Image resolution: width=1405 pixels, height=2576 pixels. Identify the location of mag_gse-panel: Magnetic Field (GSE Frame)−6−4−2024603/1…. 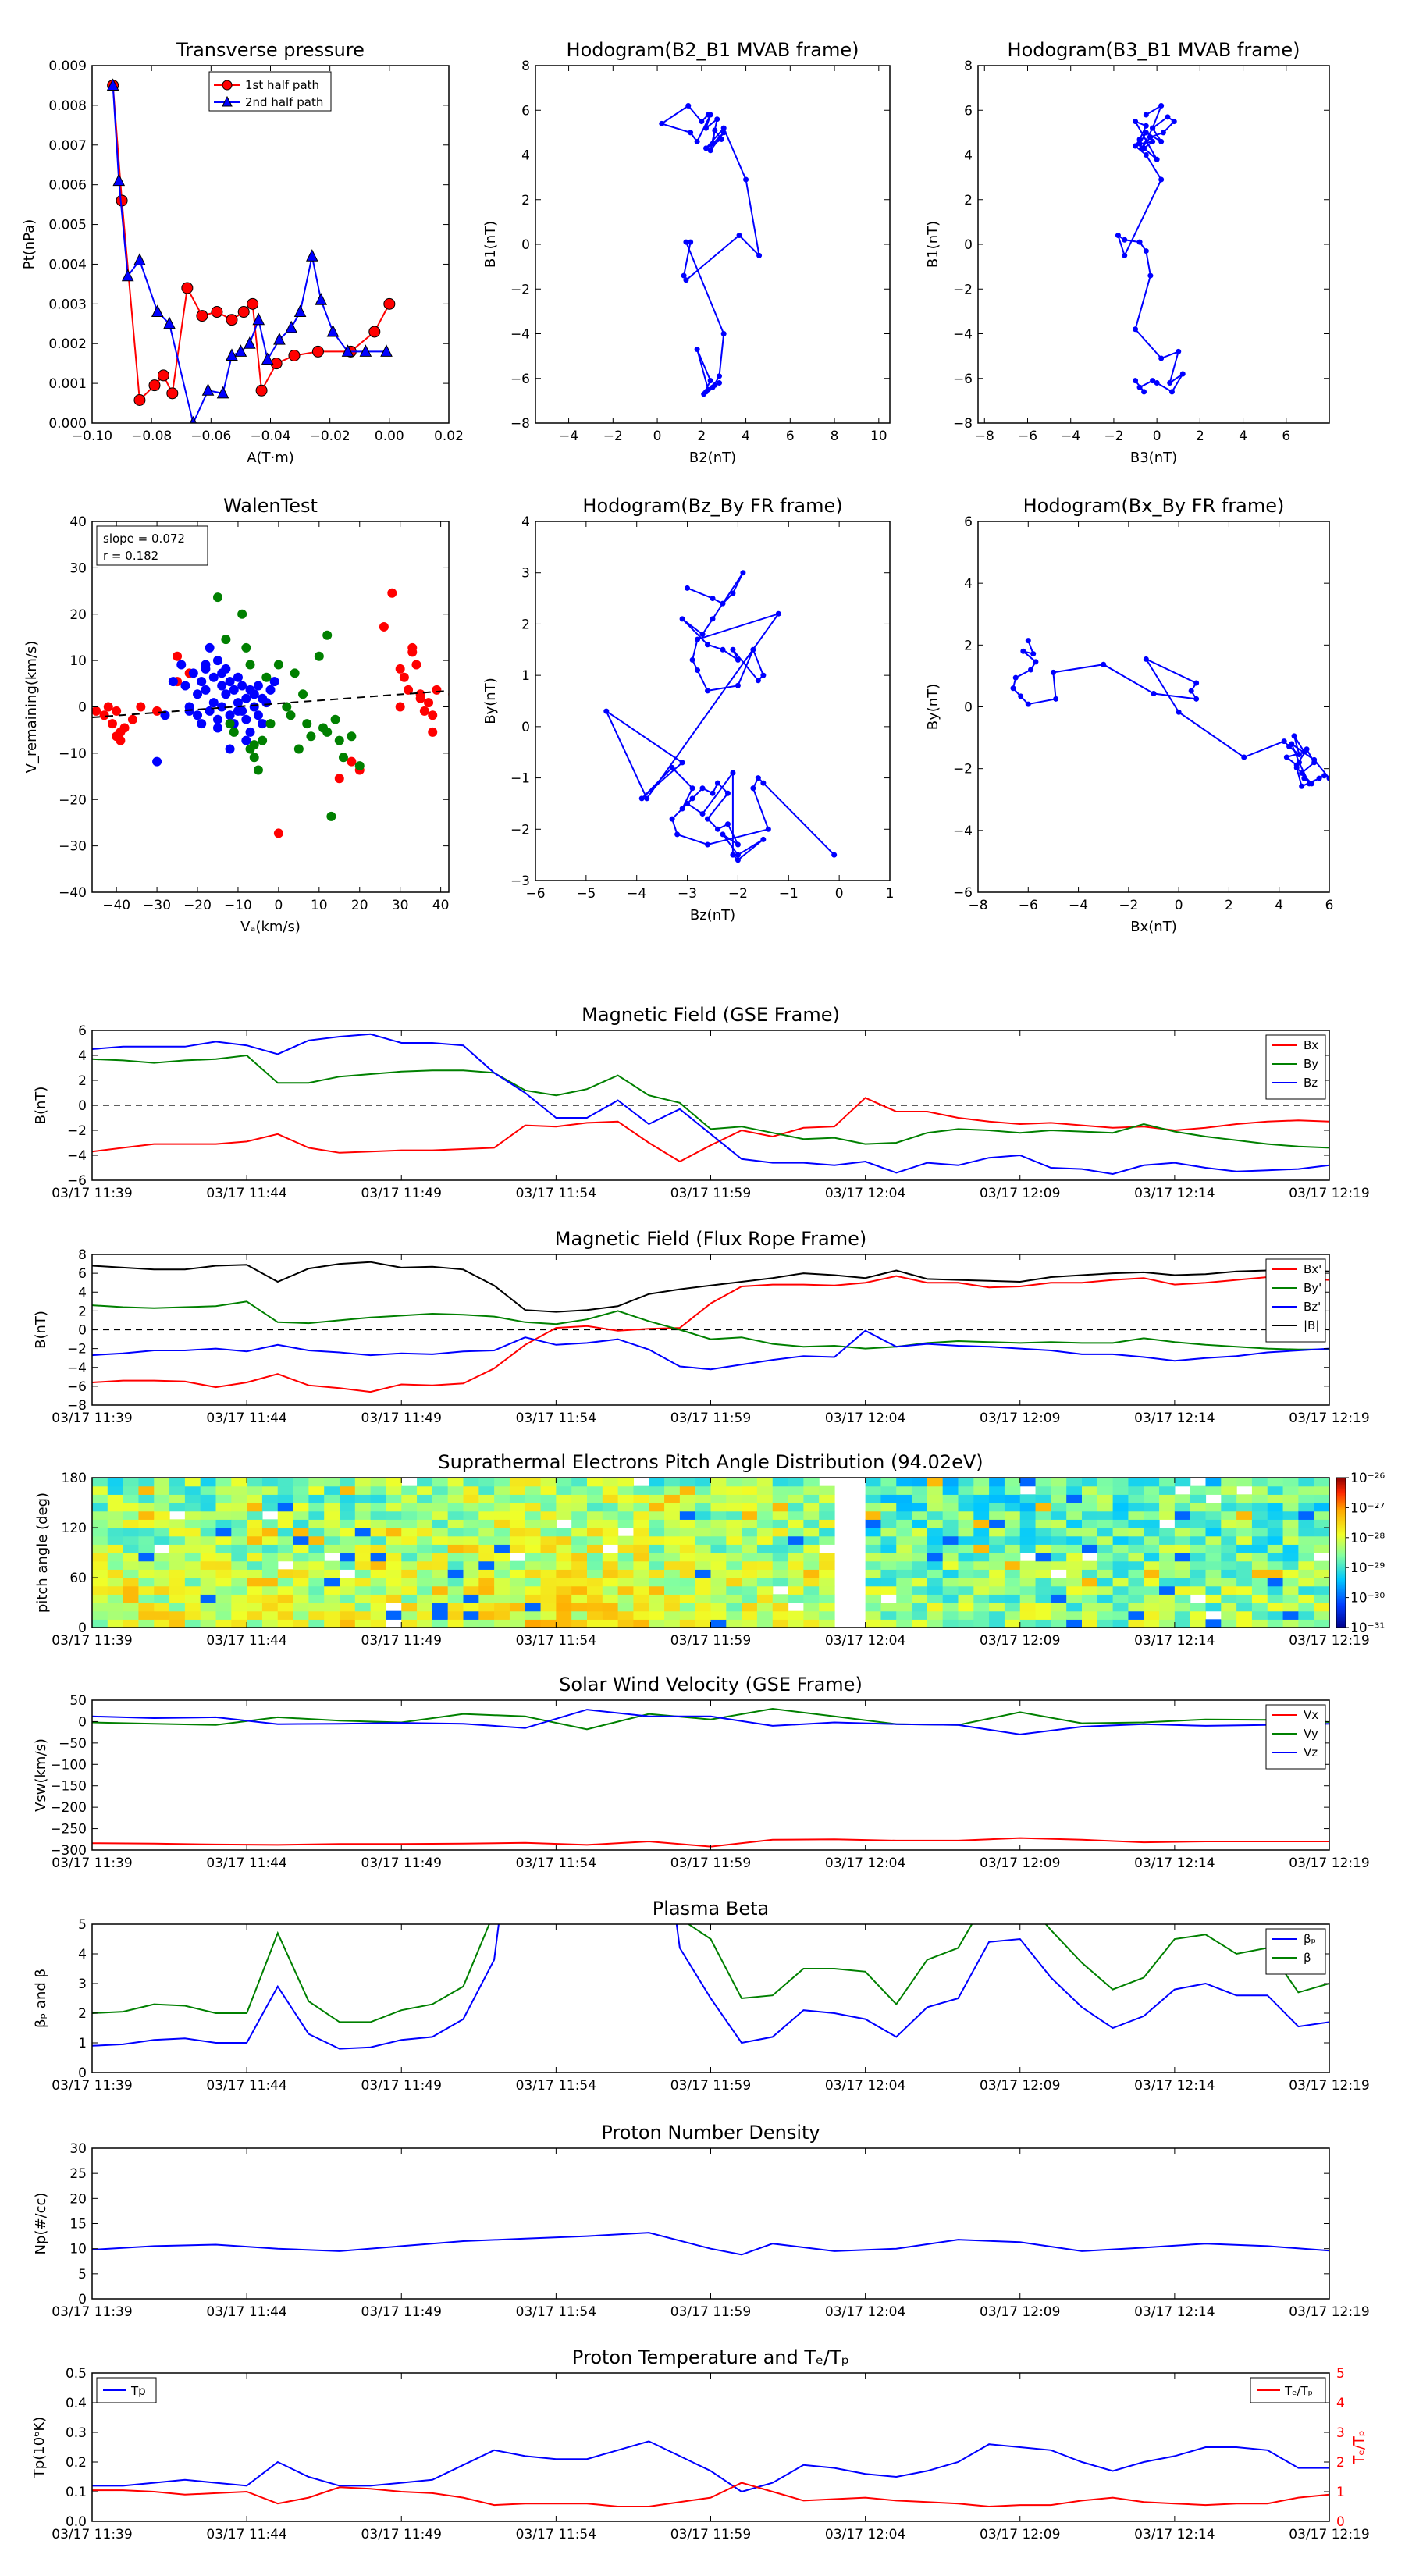
(702, 1102).